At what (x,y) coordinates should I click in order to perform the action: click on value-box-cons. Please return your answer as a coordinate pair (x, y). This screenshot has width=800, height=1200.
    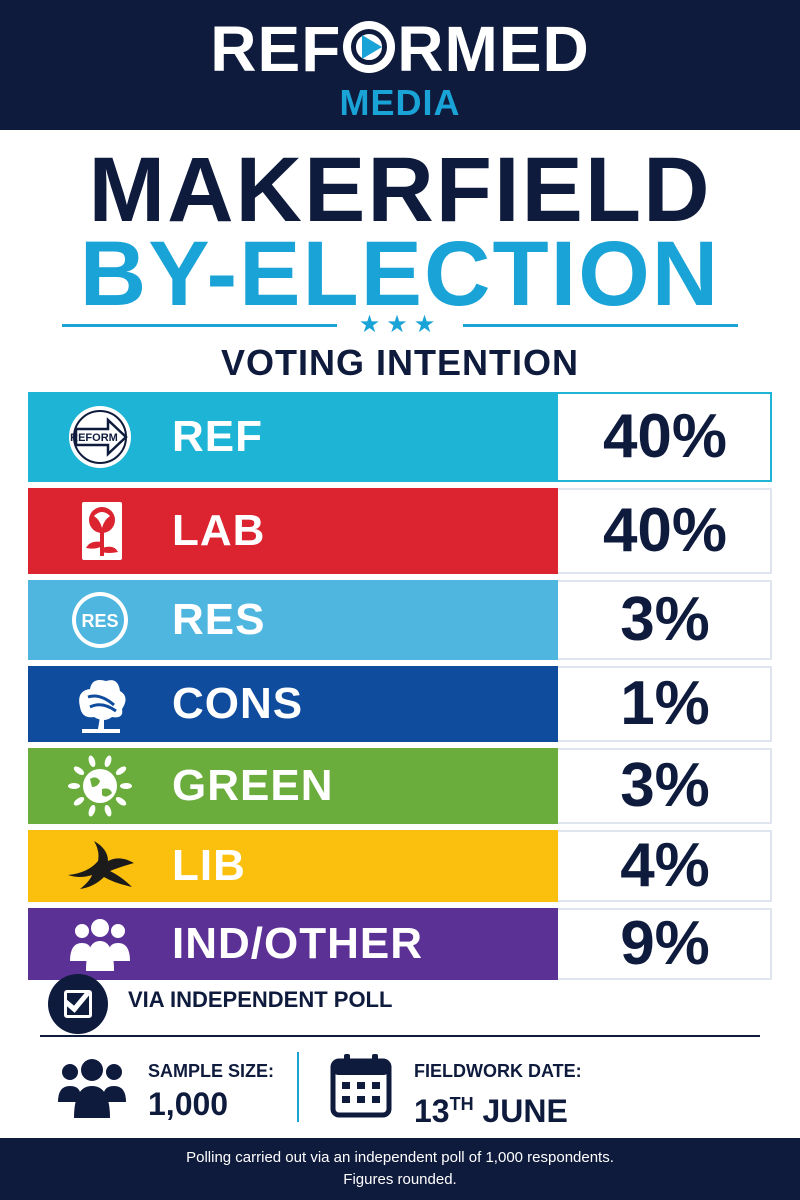
    Looking at the image, I should click on (665, 704).